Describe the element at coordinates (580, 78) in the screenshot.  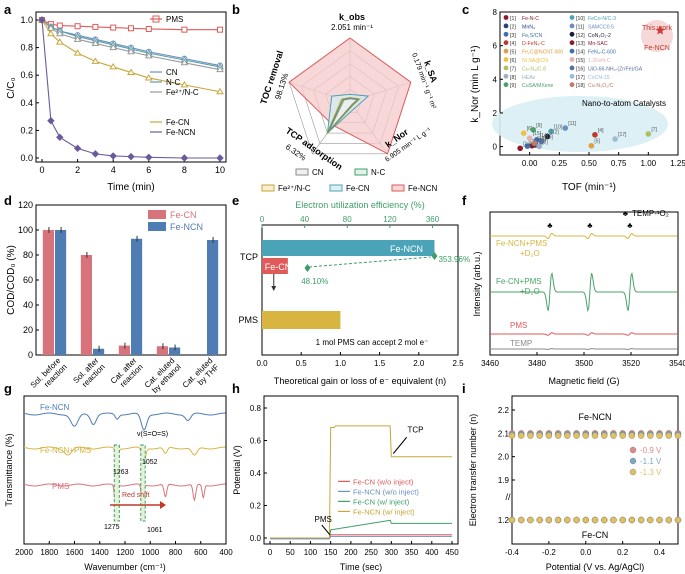
I see `legend-num-c: [17]` at that location.